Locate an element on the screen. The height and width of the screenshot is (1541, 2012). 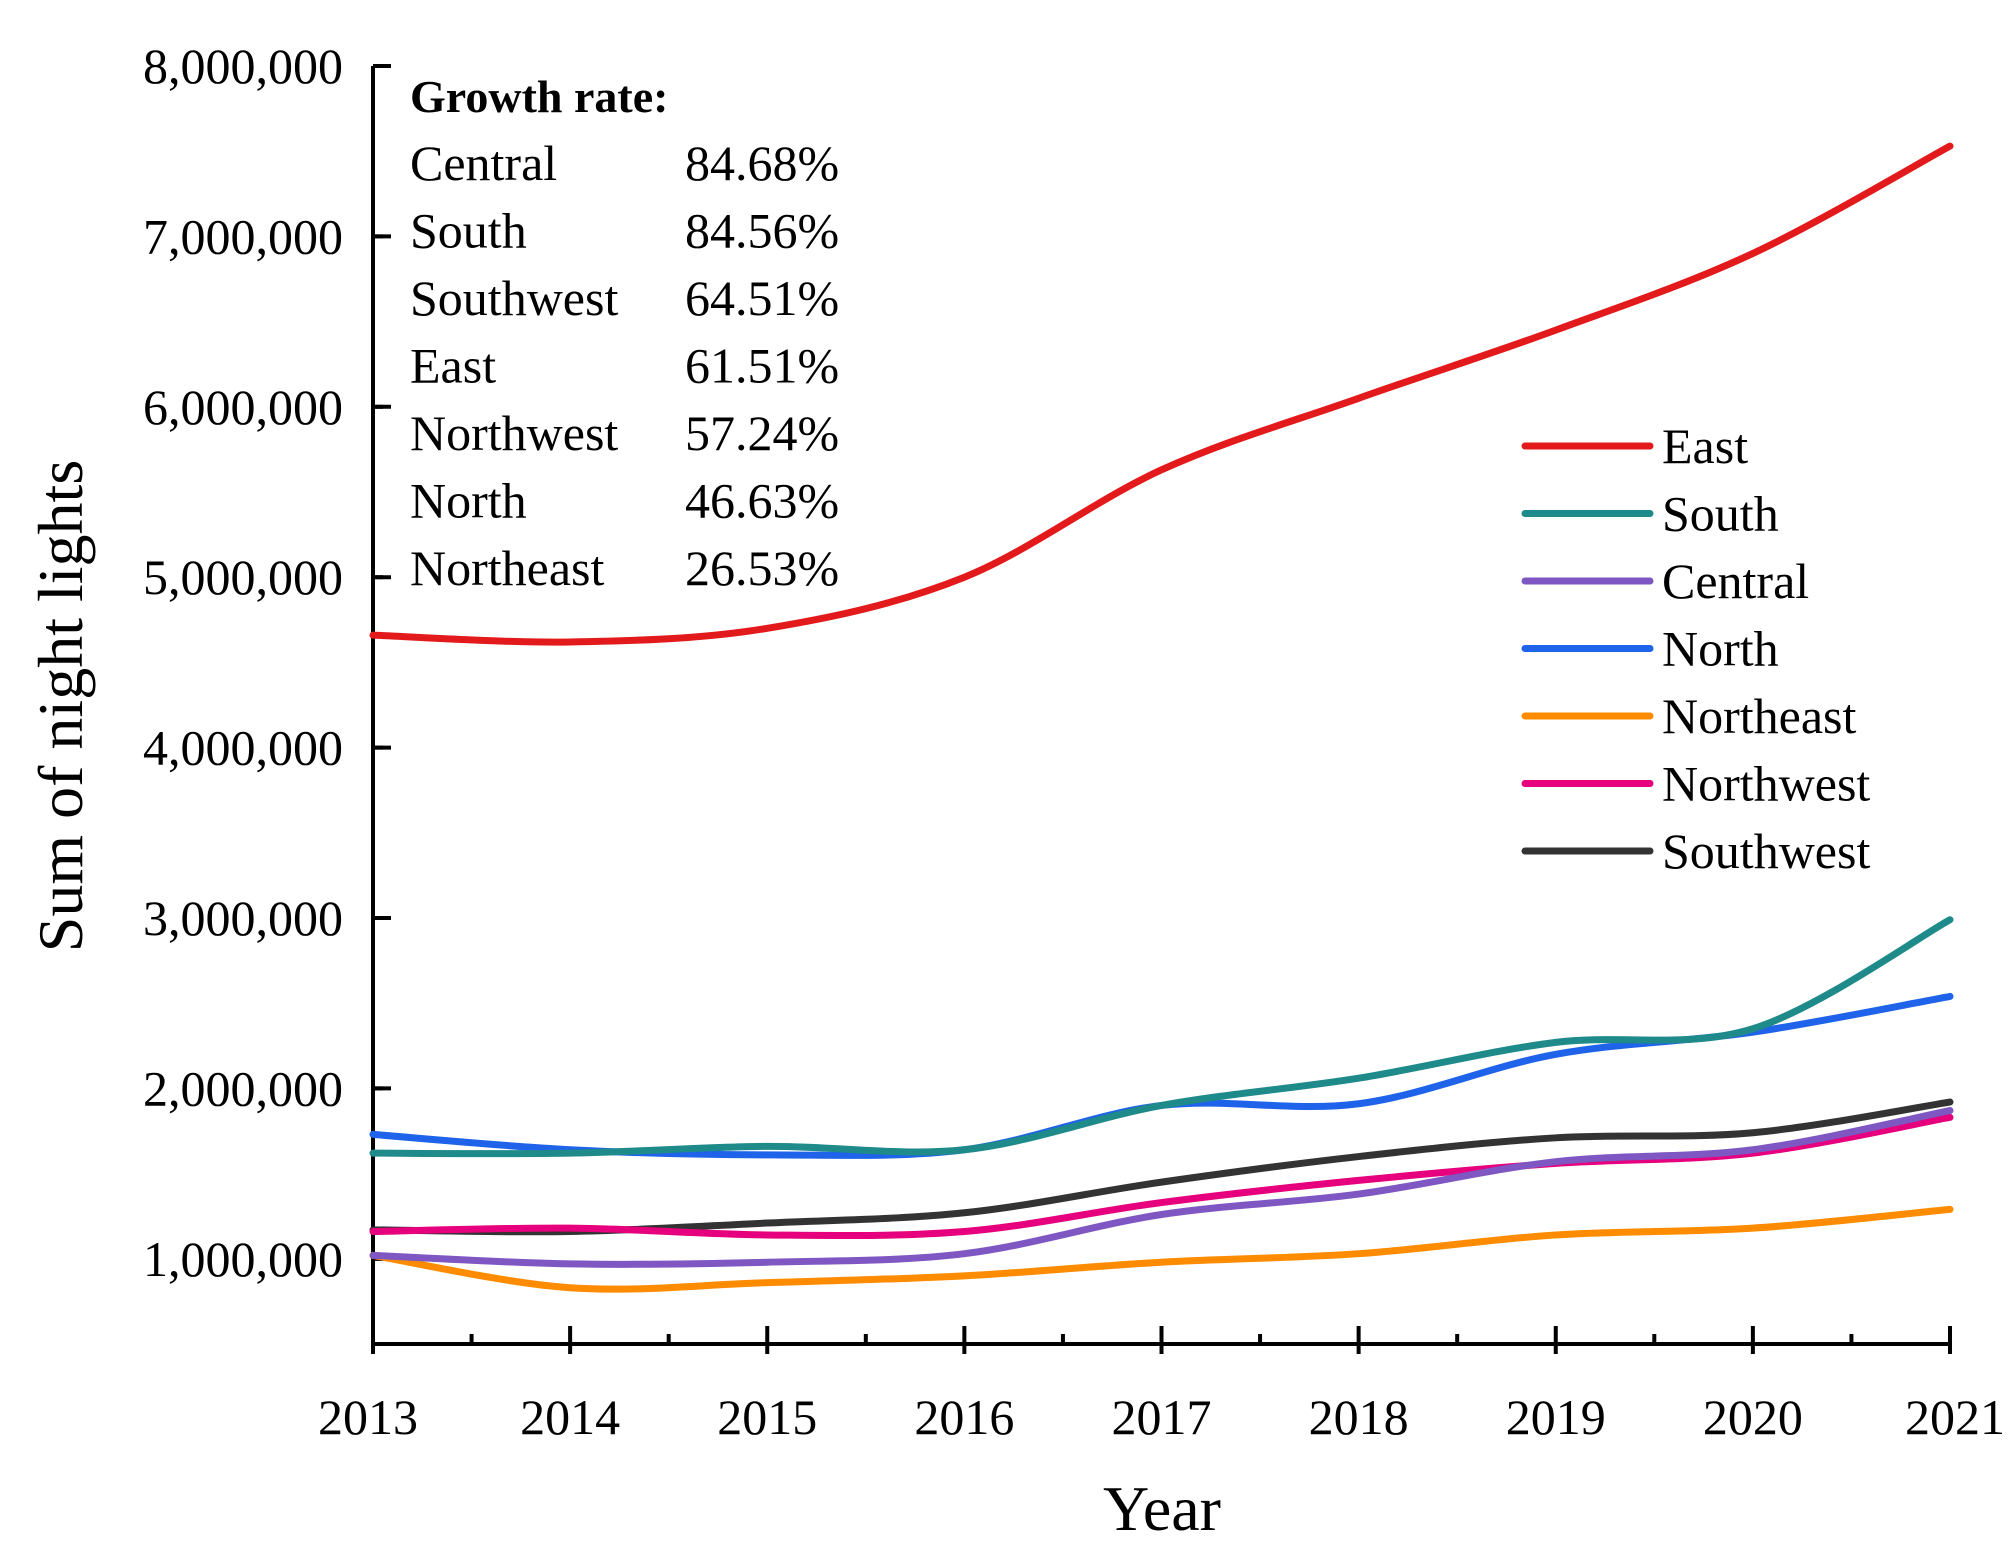
y-tick-label: 7,000,000 is located at coordinates (243, 236).